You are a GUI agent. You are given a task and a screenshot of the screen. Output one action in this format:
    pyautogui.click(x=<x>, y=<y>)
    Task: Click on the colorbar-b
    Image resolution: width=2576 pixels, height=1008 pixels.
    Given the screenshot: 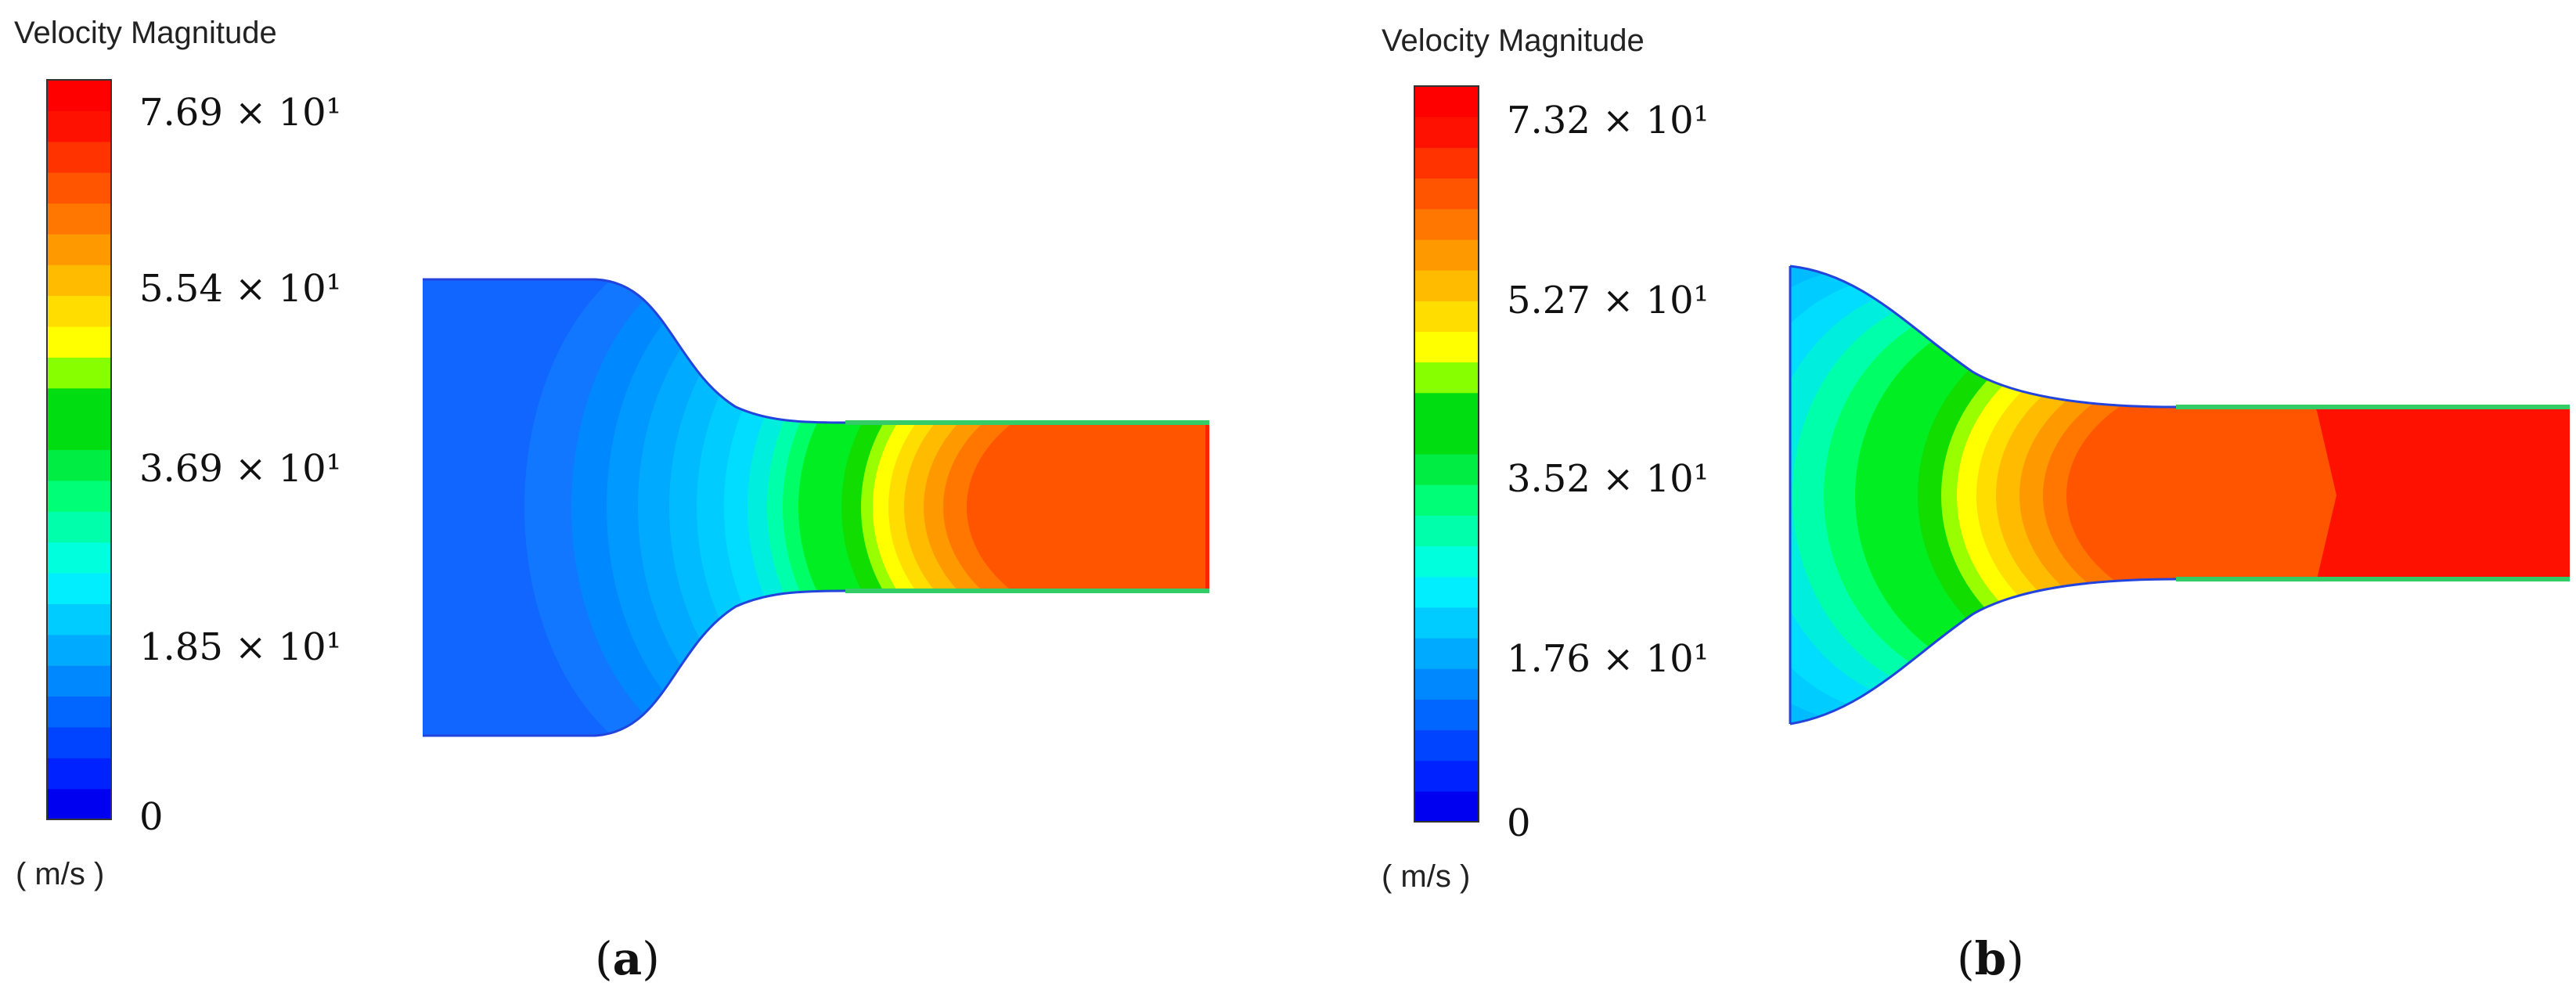 What is the action you would take?
    pyautogui.click(x=1446, y=454)
    